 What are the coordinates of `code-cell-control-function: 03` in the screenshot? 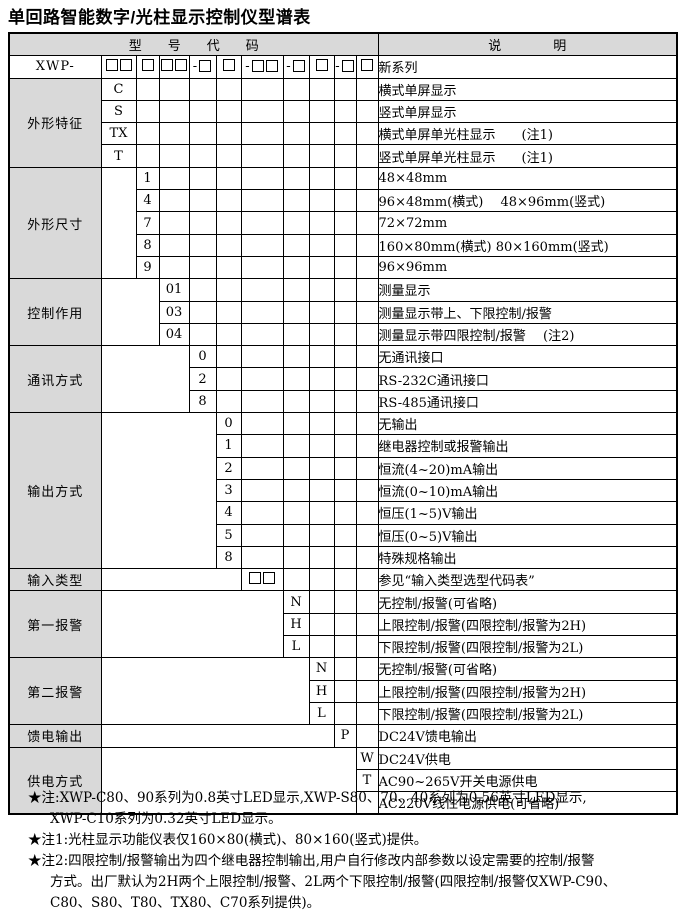 It's located at (174, 312).